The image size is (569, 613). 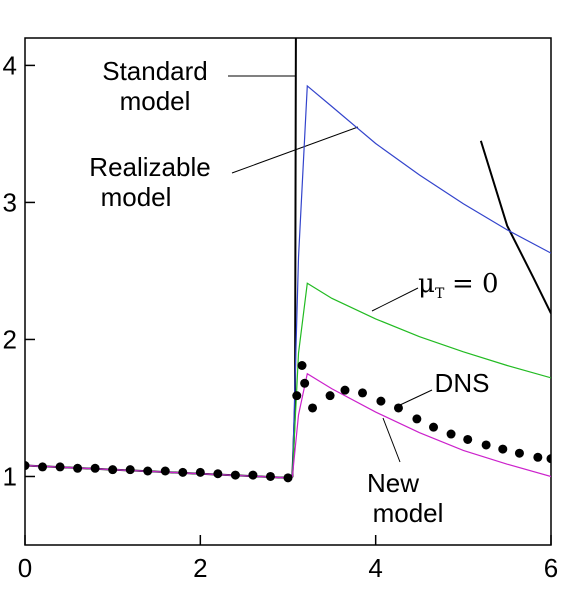 I want to click on annotation: Standard, so click(x=155, y=71).